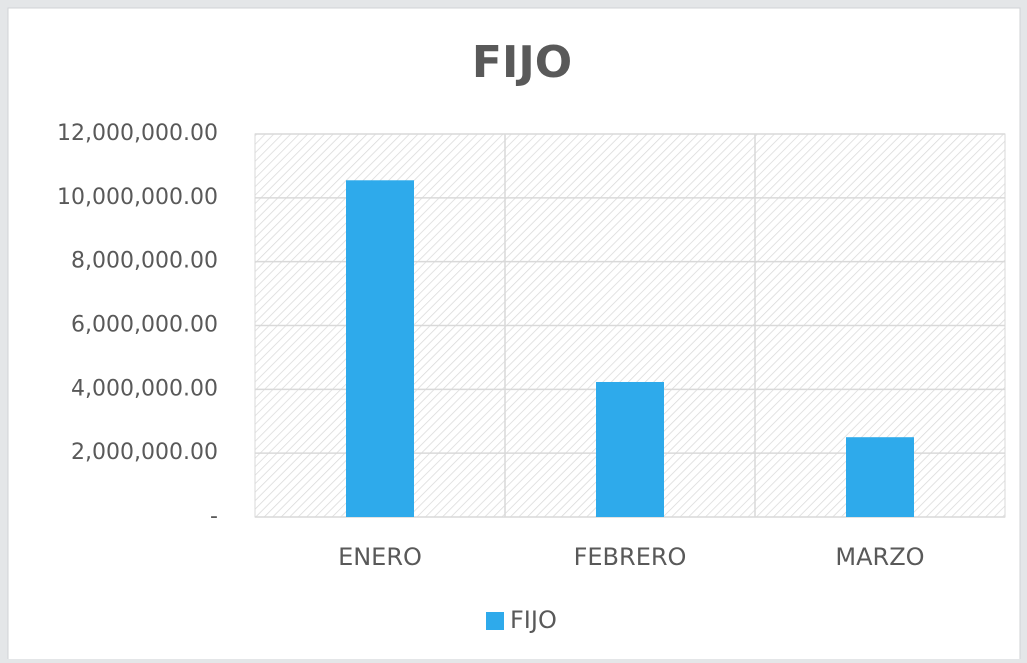  What do you see at coordinates (214, 516) in the screenshot?
I see `y-tick-label: -` at bounding box center [214, 516].